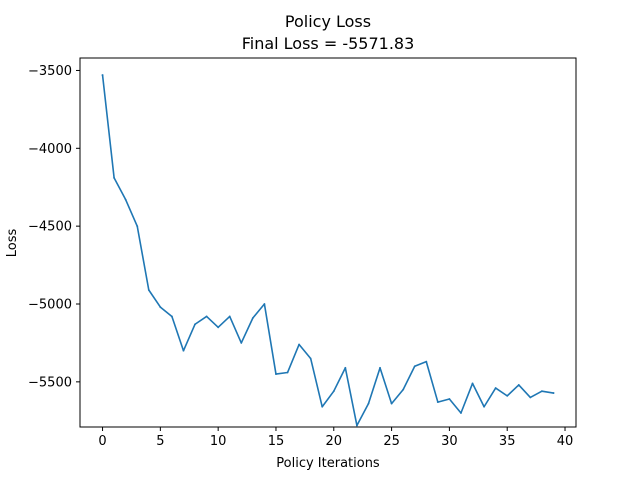 Image resolution: width=640 pixels, height=480 pixels. I want to click on x-axis-label: Policy Iterations, so click(328, 463).